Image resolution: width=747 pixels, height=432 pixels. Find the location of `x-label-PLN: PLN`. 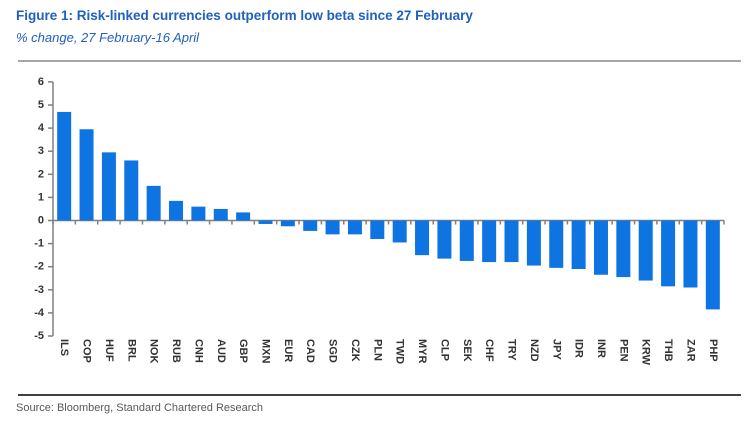

x-label-PLN: PLN is located at coordinates (377, 350).